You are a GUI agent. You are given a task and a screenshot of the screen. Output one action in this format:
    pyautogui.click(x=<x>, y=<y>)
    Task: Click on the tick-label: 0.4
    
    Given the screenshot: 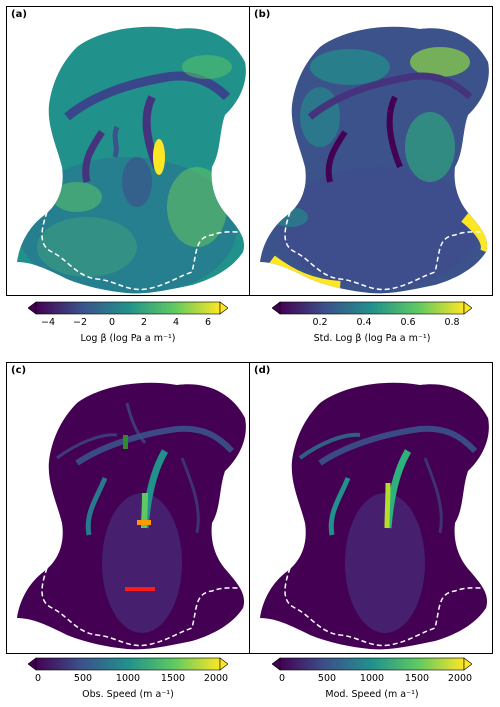 What is the action you would take?
    pyautogui.click(x=364, y=322)
    